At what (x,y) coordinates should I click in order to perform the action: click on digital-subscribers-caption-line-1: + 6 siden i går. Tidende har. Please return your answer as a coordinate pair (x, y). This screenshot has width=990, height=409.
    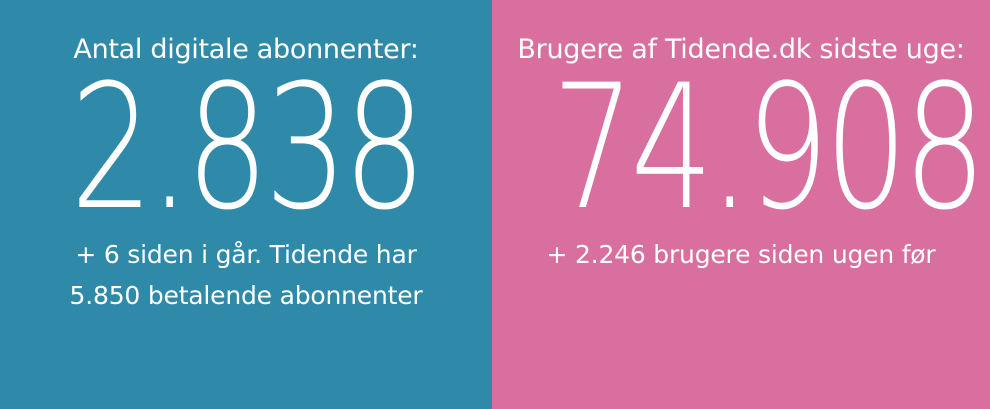
    Looking at the image, I should click on (246, 254).